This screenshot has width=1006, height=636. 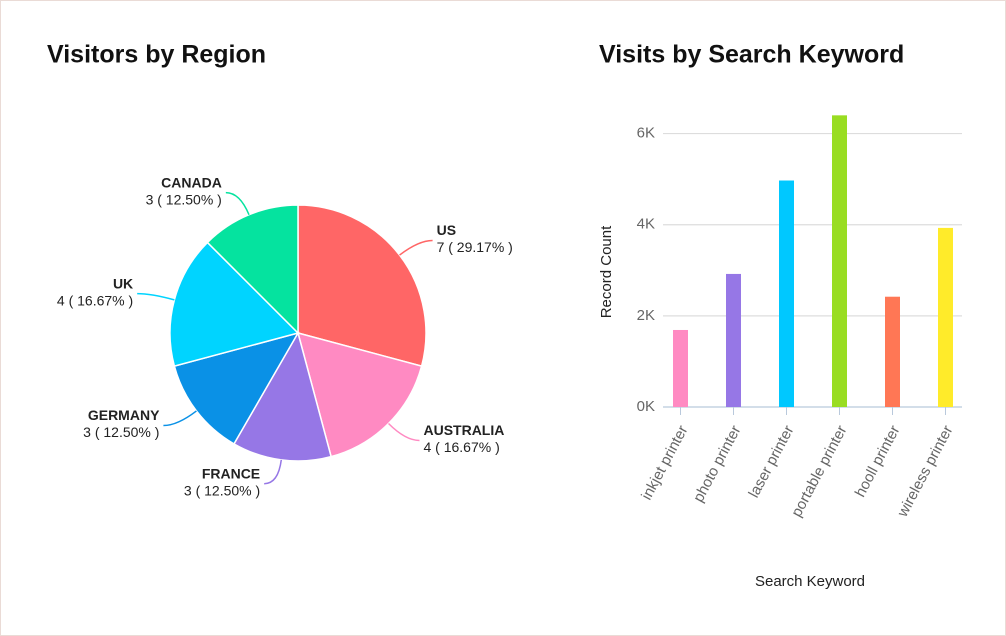 What do you see at coordinates (446, 230) in the screenshot?
I see `slice-label: US` at bounding box center [446, 230].